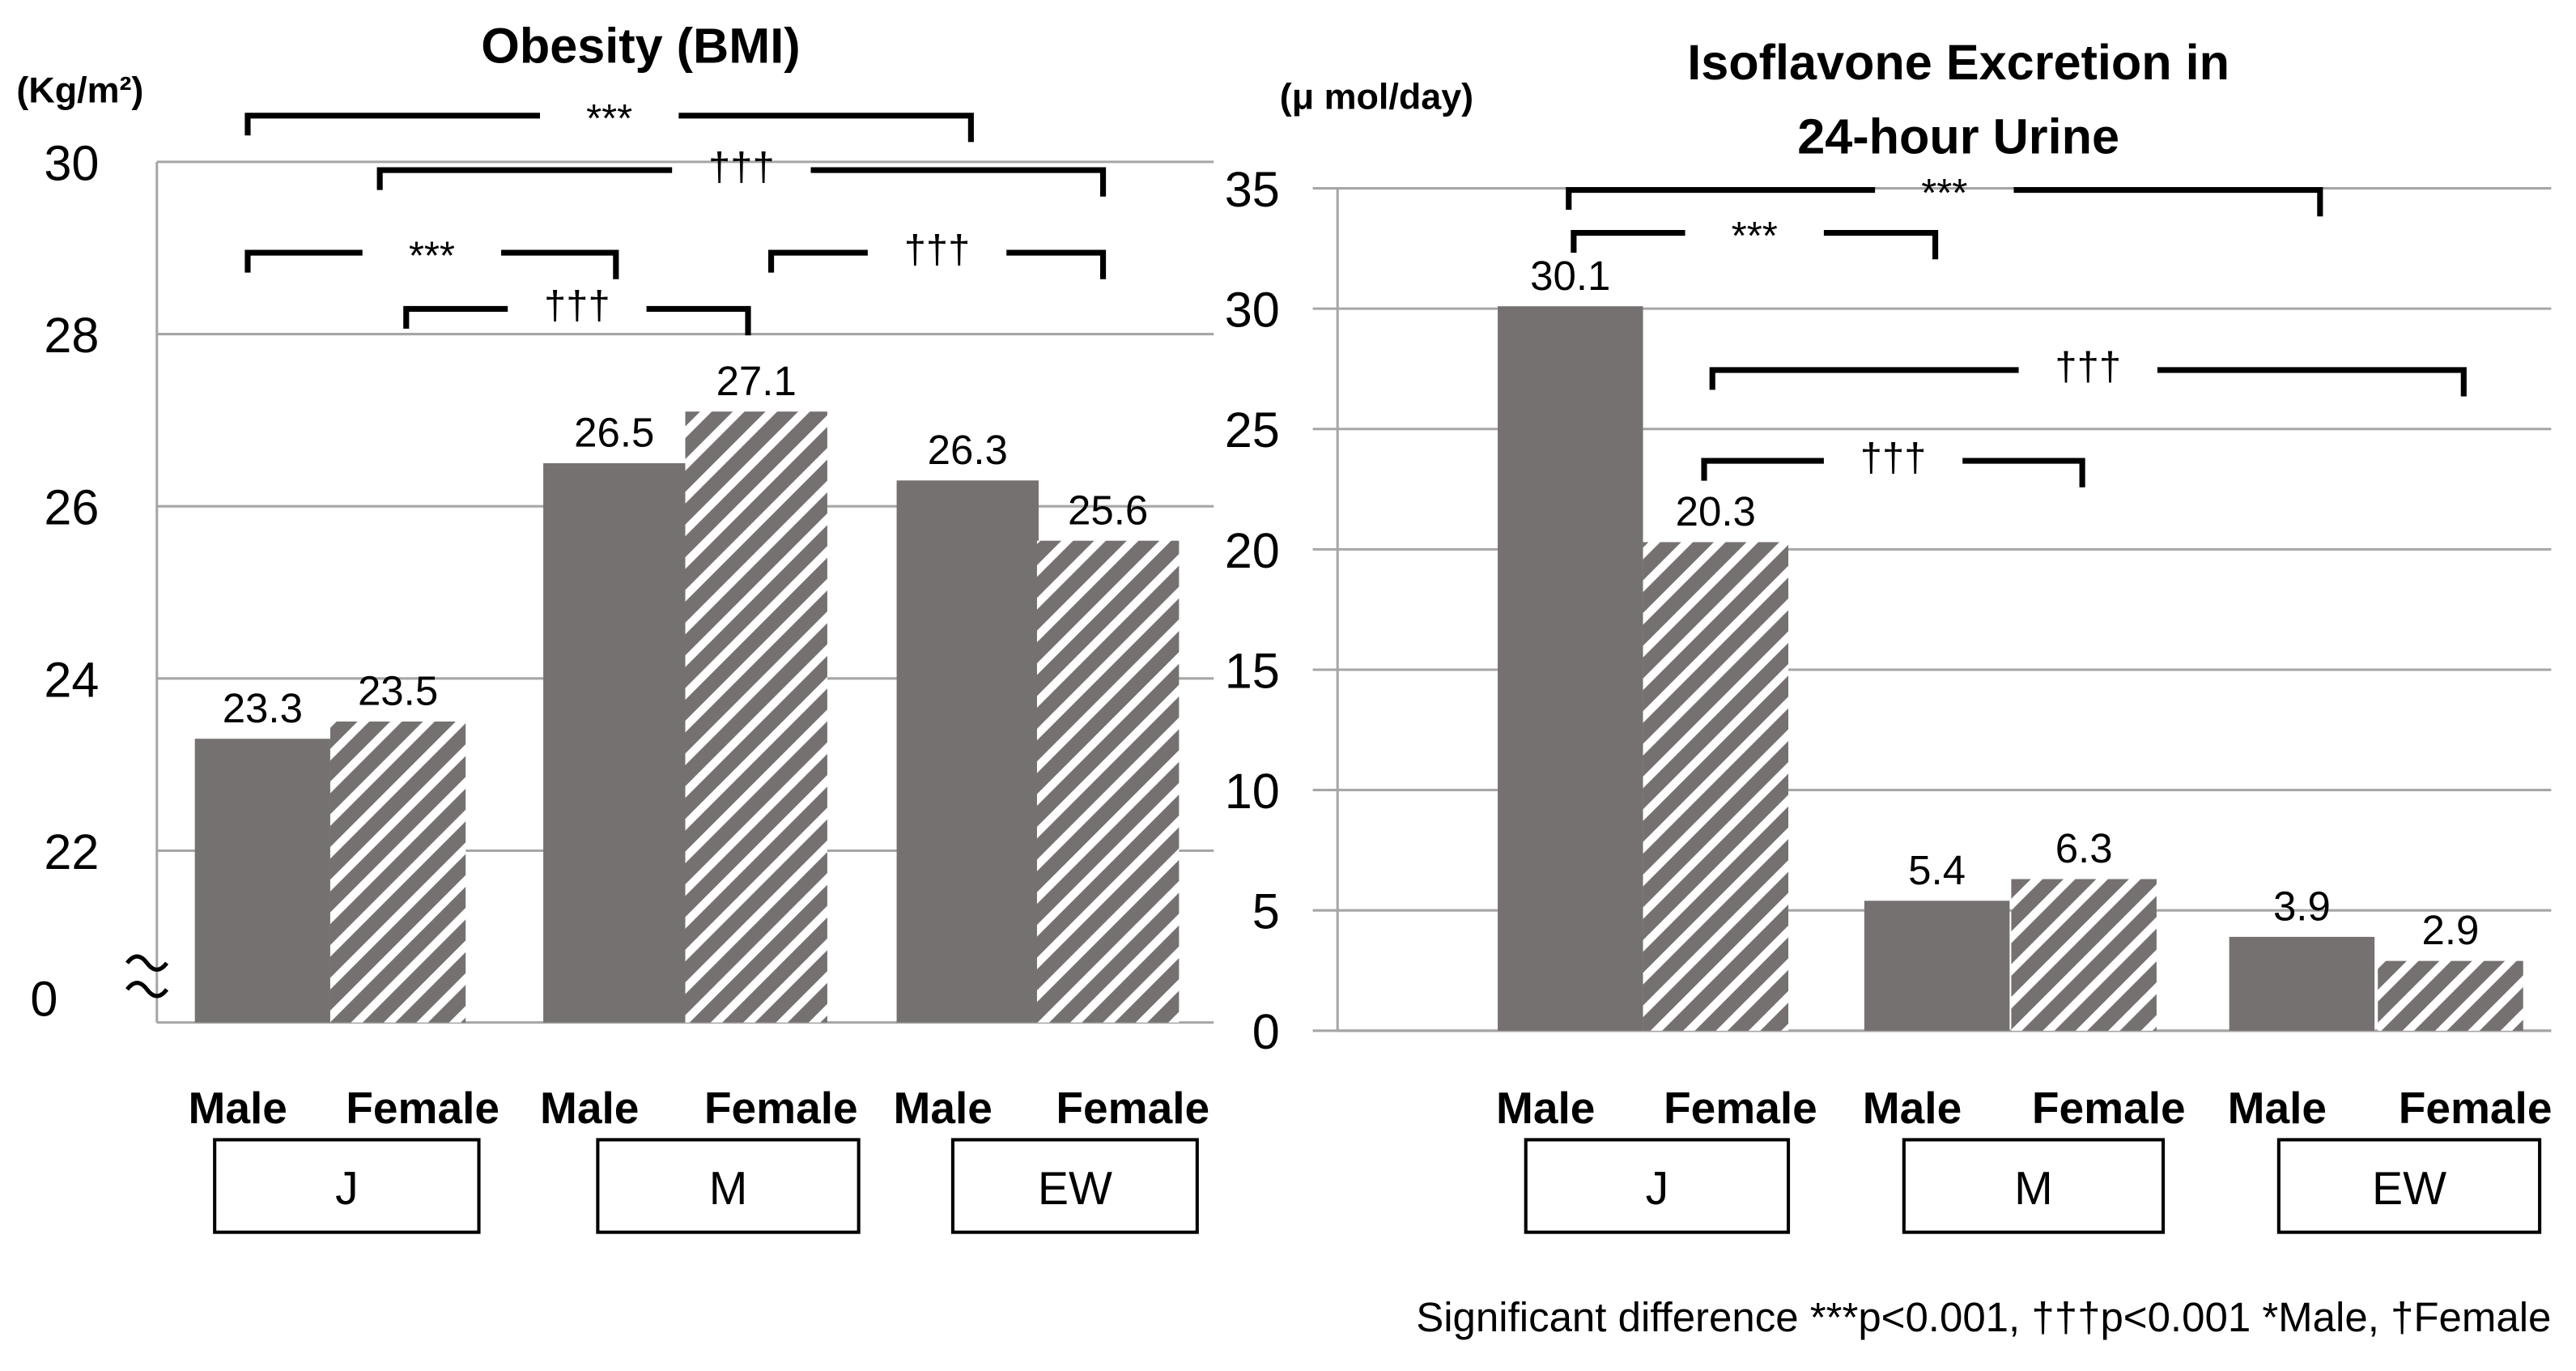  What do you see at coordinates (1958, 136) in the screenshot?
I see `chart-title-line2: 24-hour Urine` at bounding box center [1958, 136].